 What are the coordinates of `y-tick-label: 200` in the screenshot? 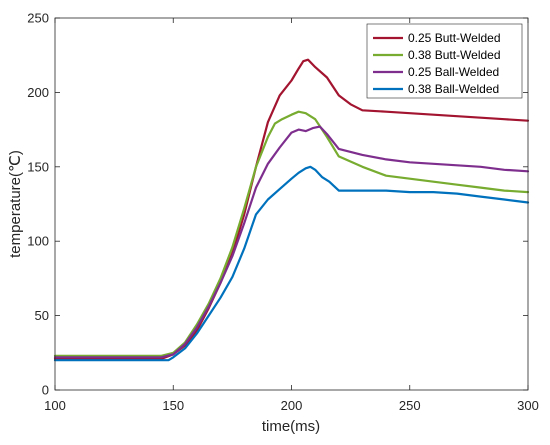 It's located at (38, 92).